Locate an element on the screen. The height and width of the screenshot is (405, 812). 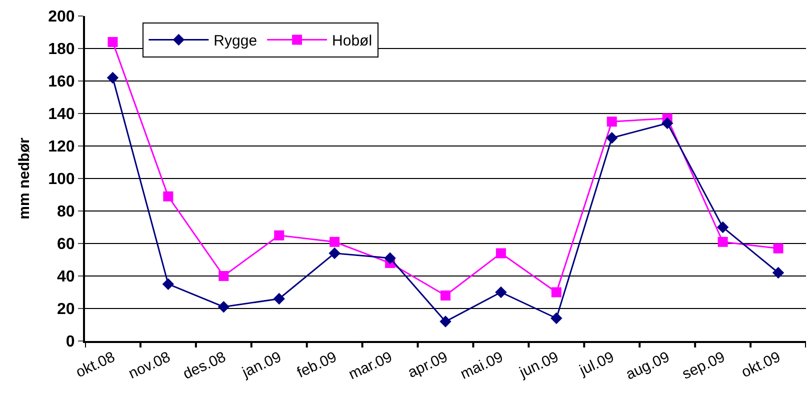
y-tick-label: 160 is located at coordinates (61, 82).